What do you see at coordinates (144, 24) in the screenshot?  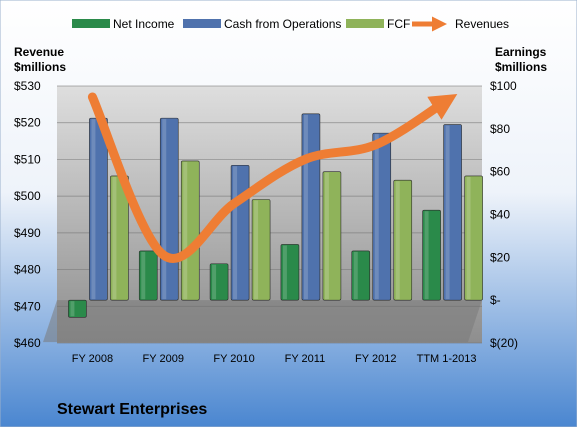 I see `legend-label-net-income: Net Income` at bounding box center [144, 24].